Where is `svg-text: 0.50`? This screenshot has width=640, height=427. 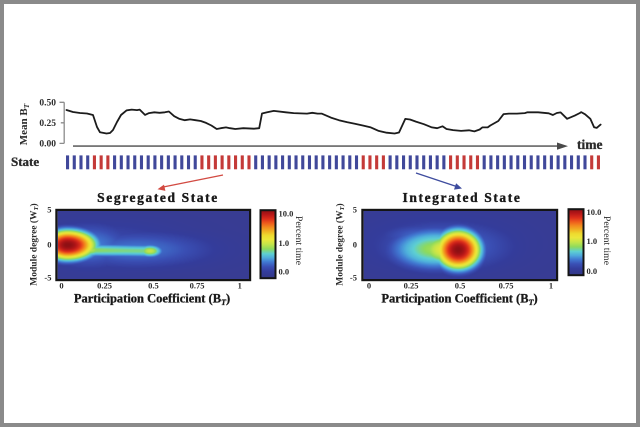
svg-text: 0.50 is located at coordinates (47, 104).